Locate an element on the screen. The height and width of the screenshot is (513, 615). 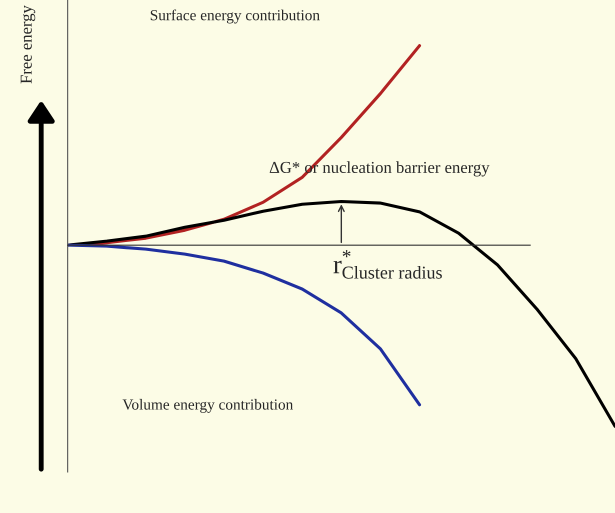
text: Surface energy contribution is located at coordinates (235, 16).